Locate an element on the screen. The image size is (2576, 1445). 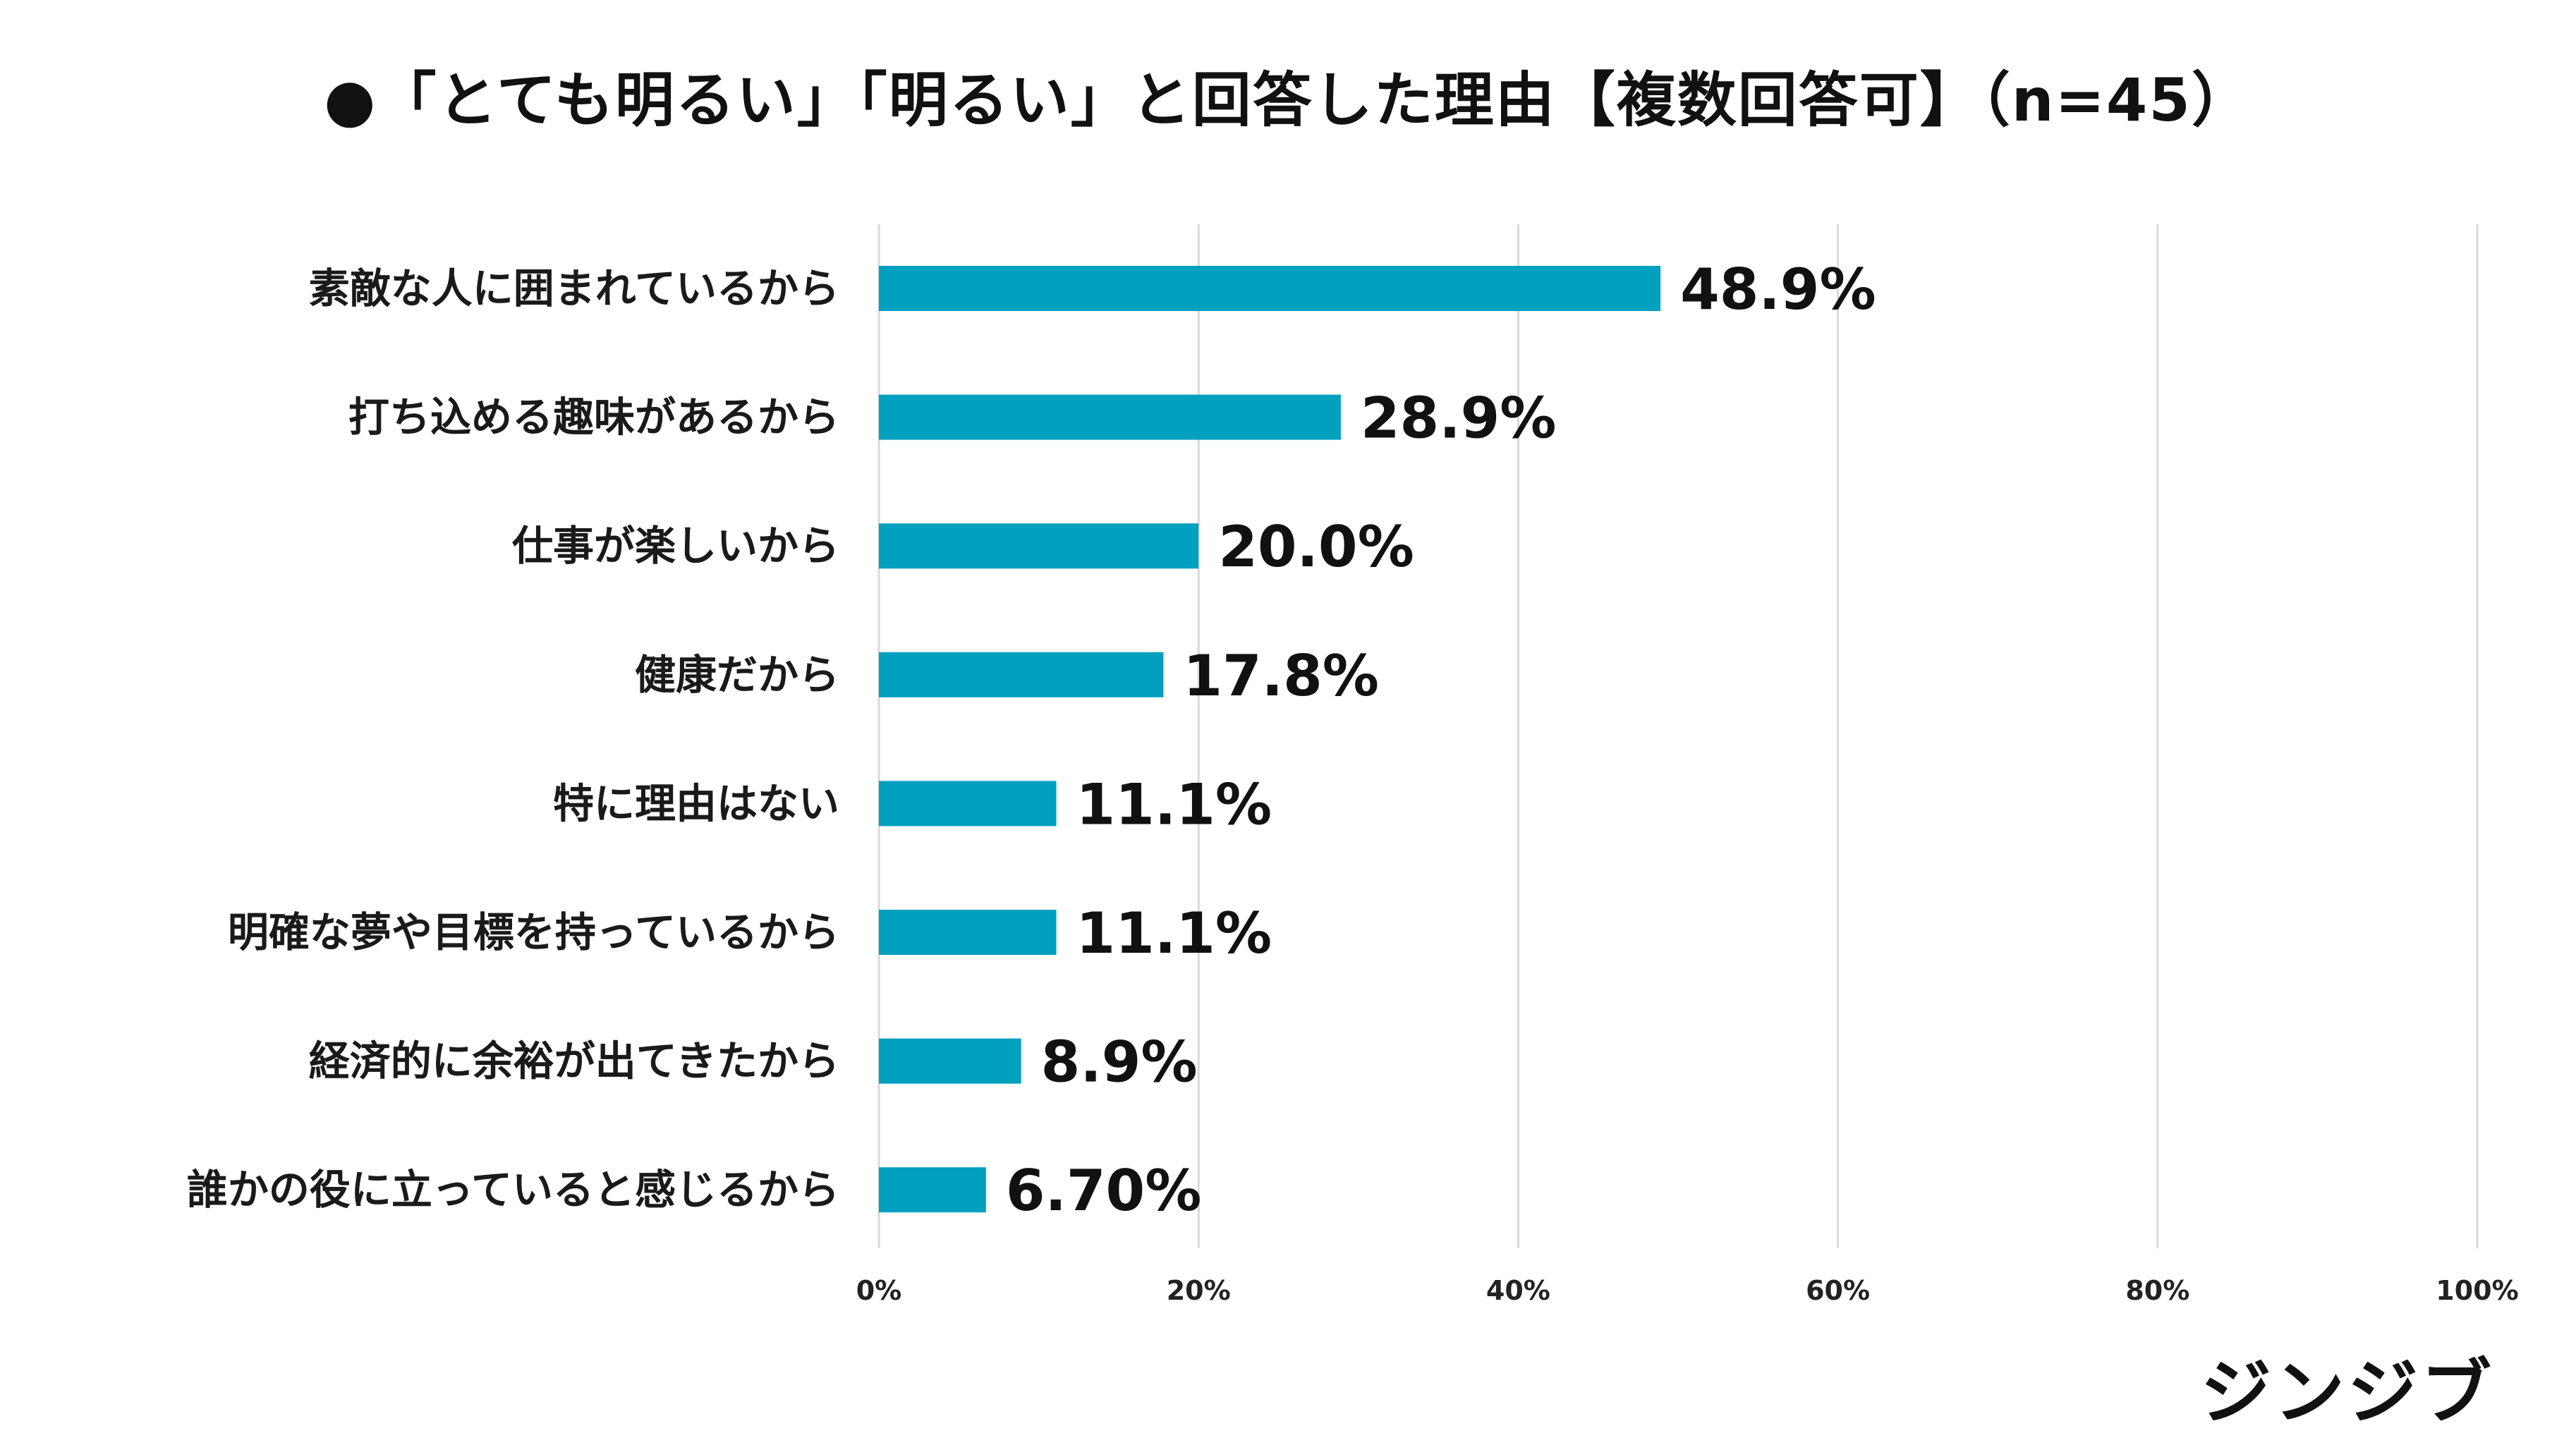
x-tick-label: 100% is located at coordinates (2477, 1290).